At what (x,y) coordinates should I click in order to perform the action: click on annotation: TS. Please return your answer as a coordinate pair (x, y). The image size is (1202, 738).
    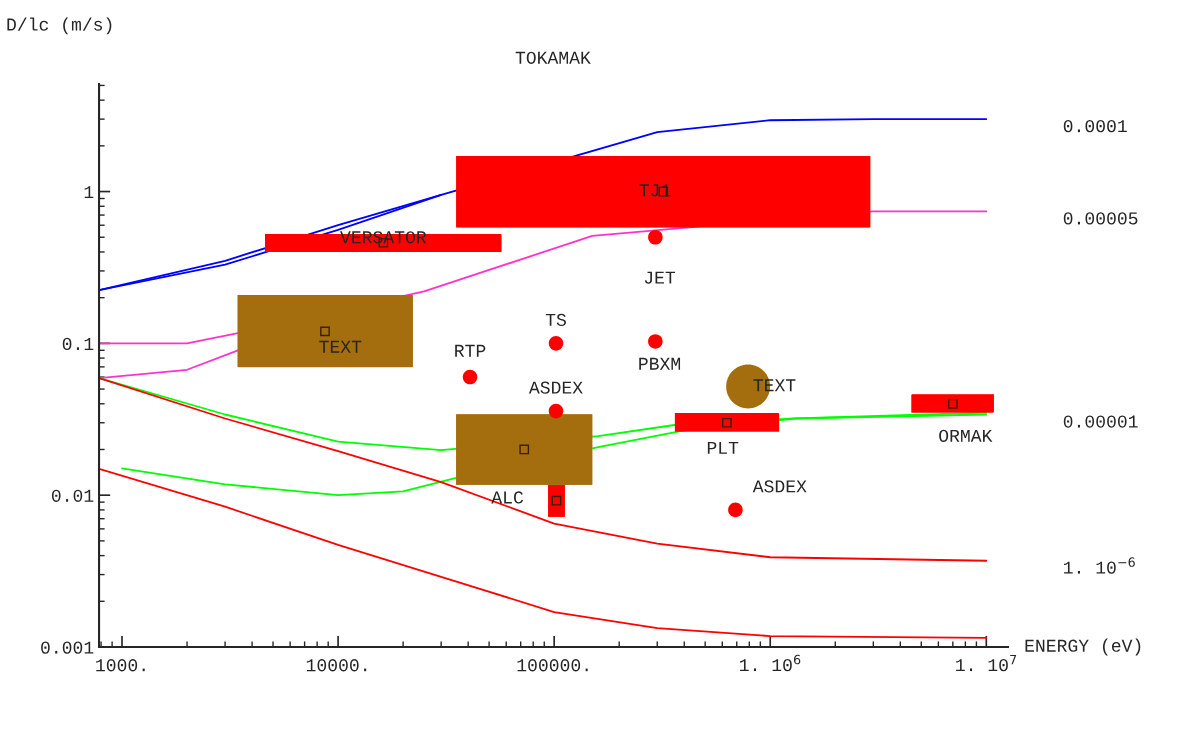
    Looking at the image, I should click on (555, 319).